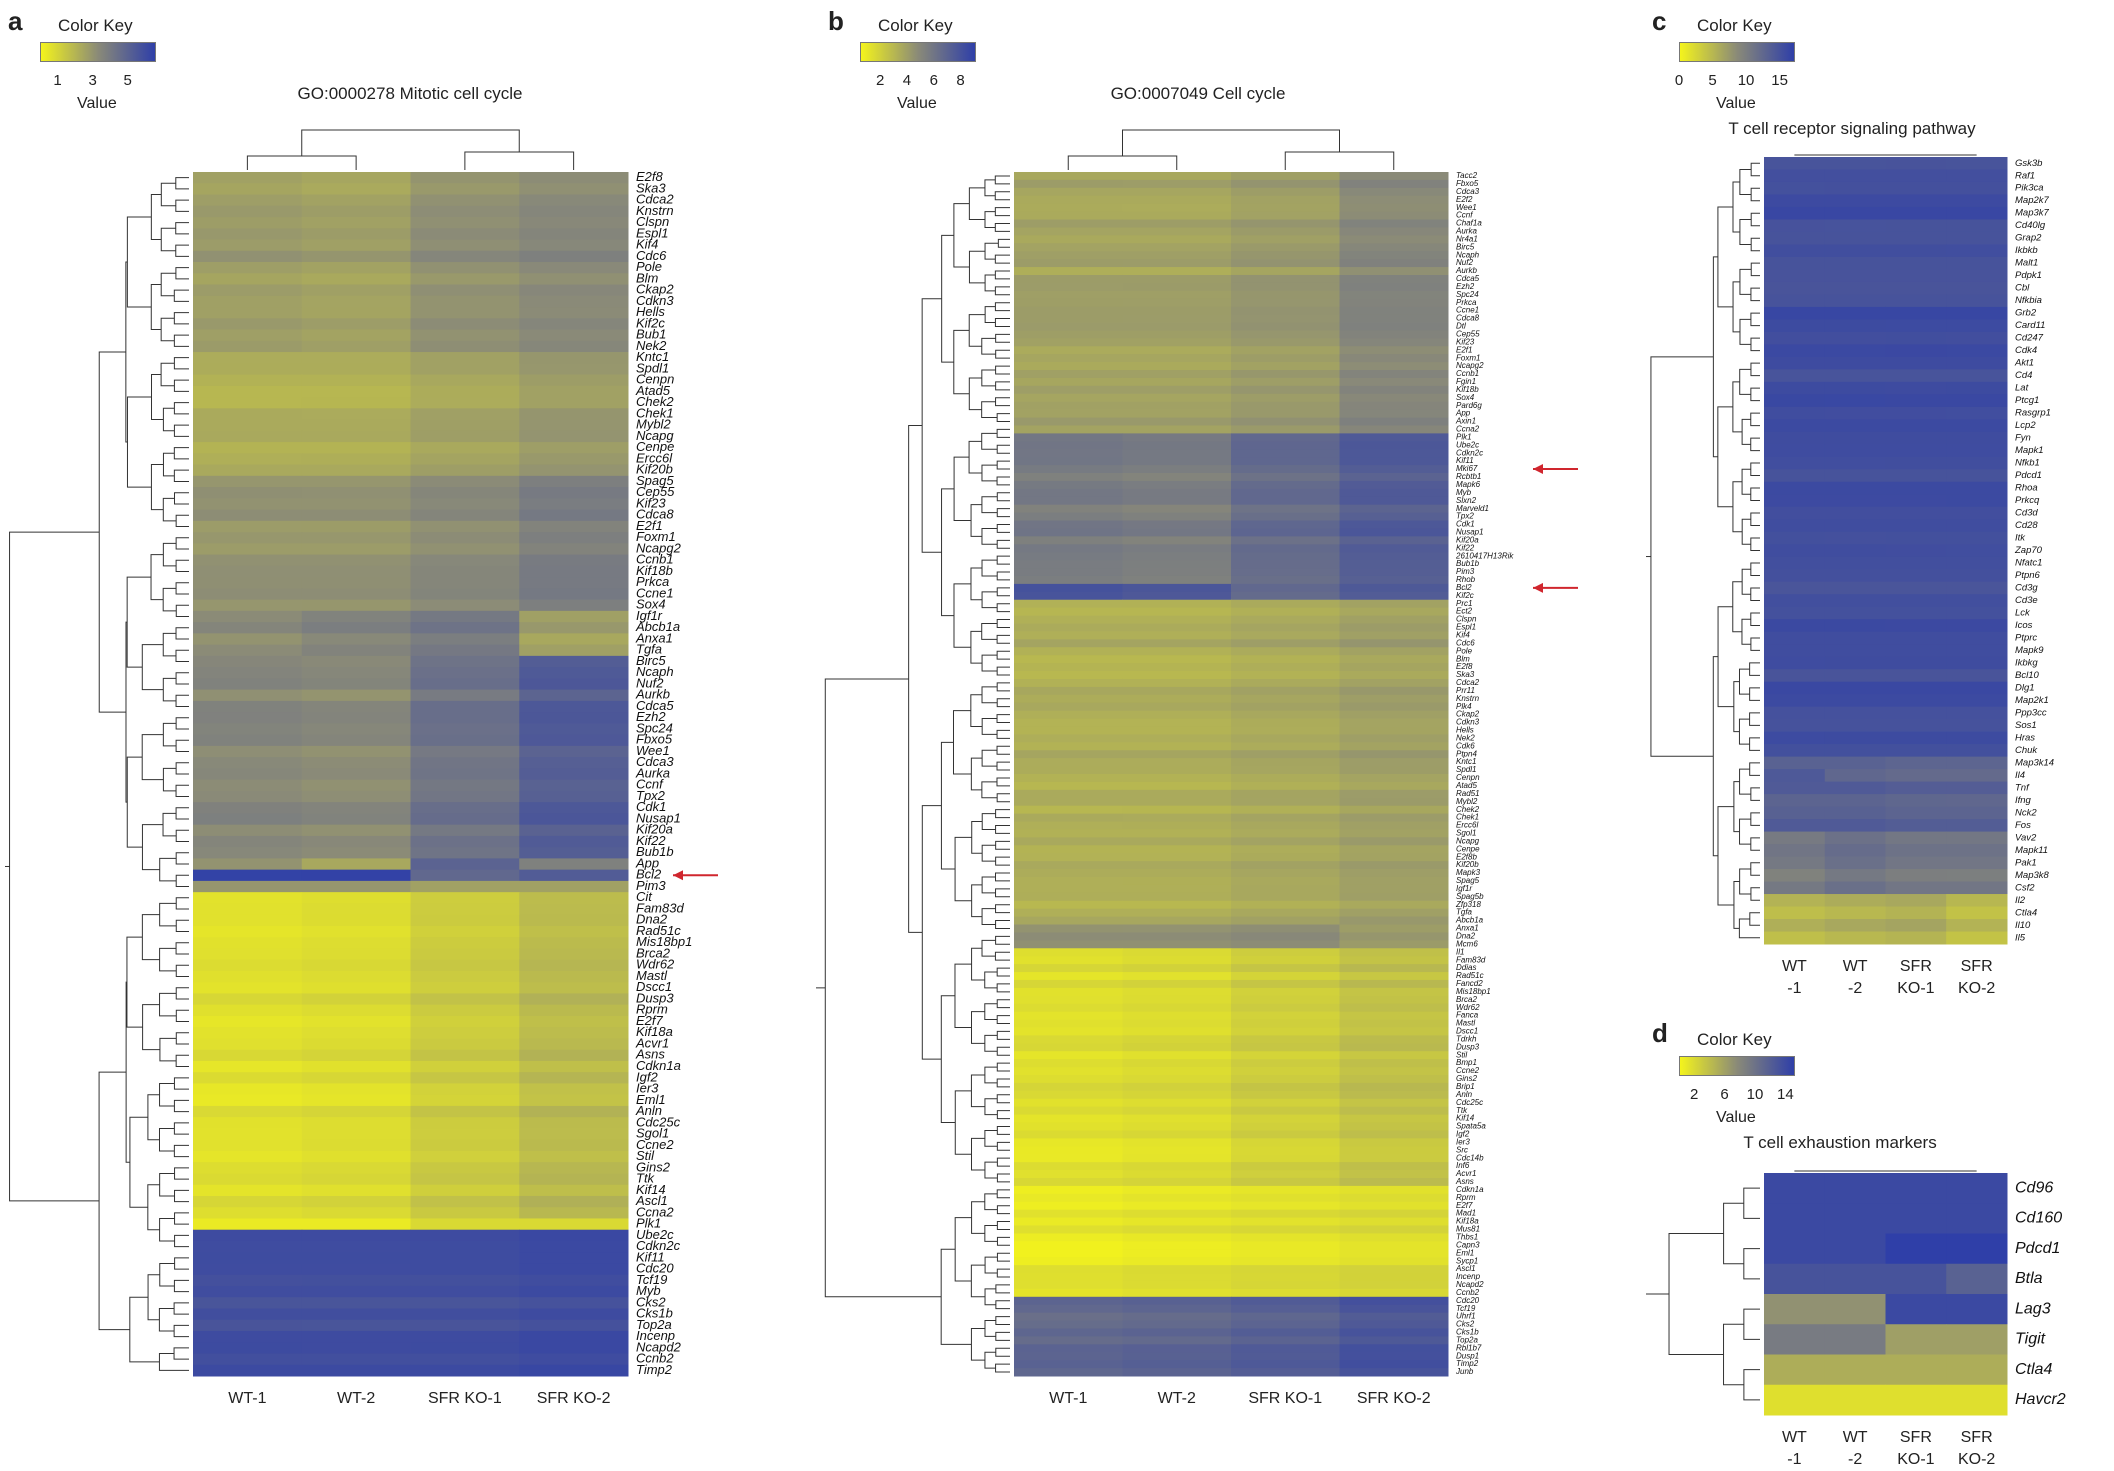 This screenshot has height=1471, width=2114. Describe the element at coordinates (651, 795) in the screenshot. I see `row-label: Tpx2` at that location.